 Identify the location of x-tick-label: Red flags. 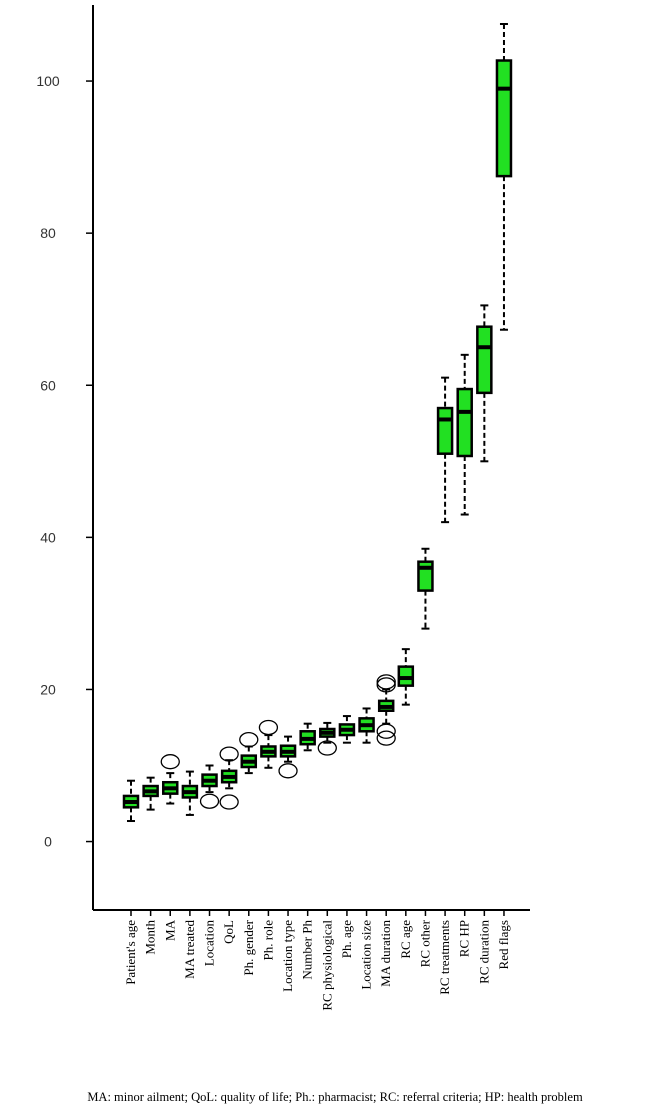
(503, 944).